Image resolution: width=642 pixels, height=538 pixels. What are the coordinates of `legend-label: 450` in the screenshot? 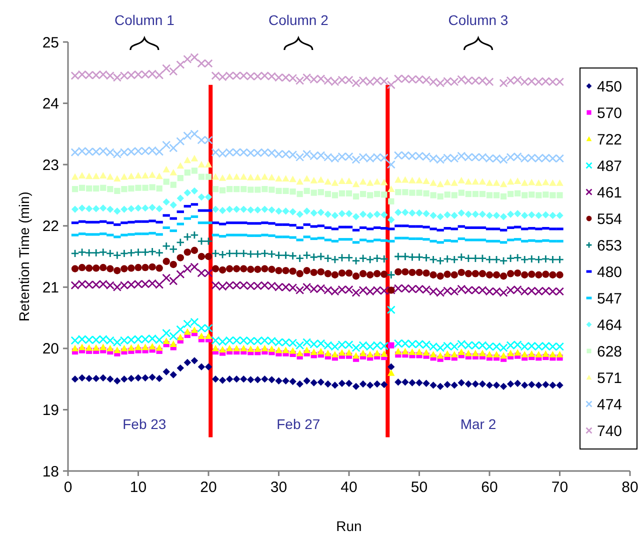 It's located at (609, 87).